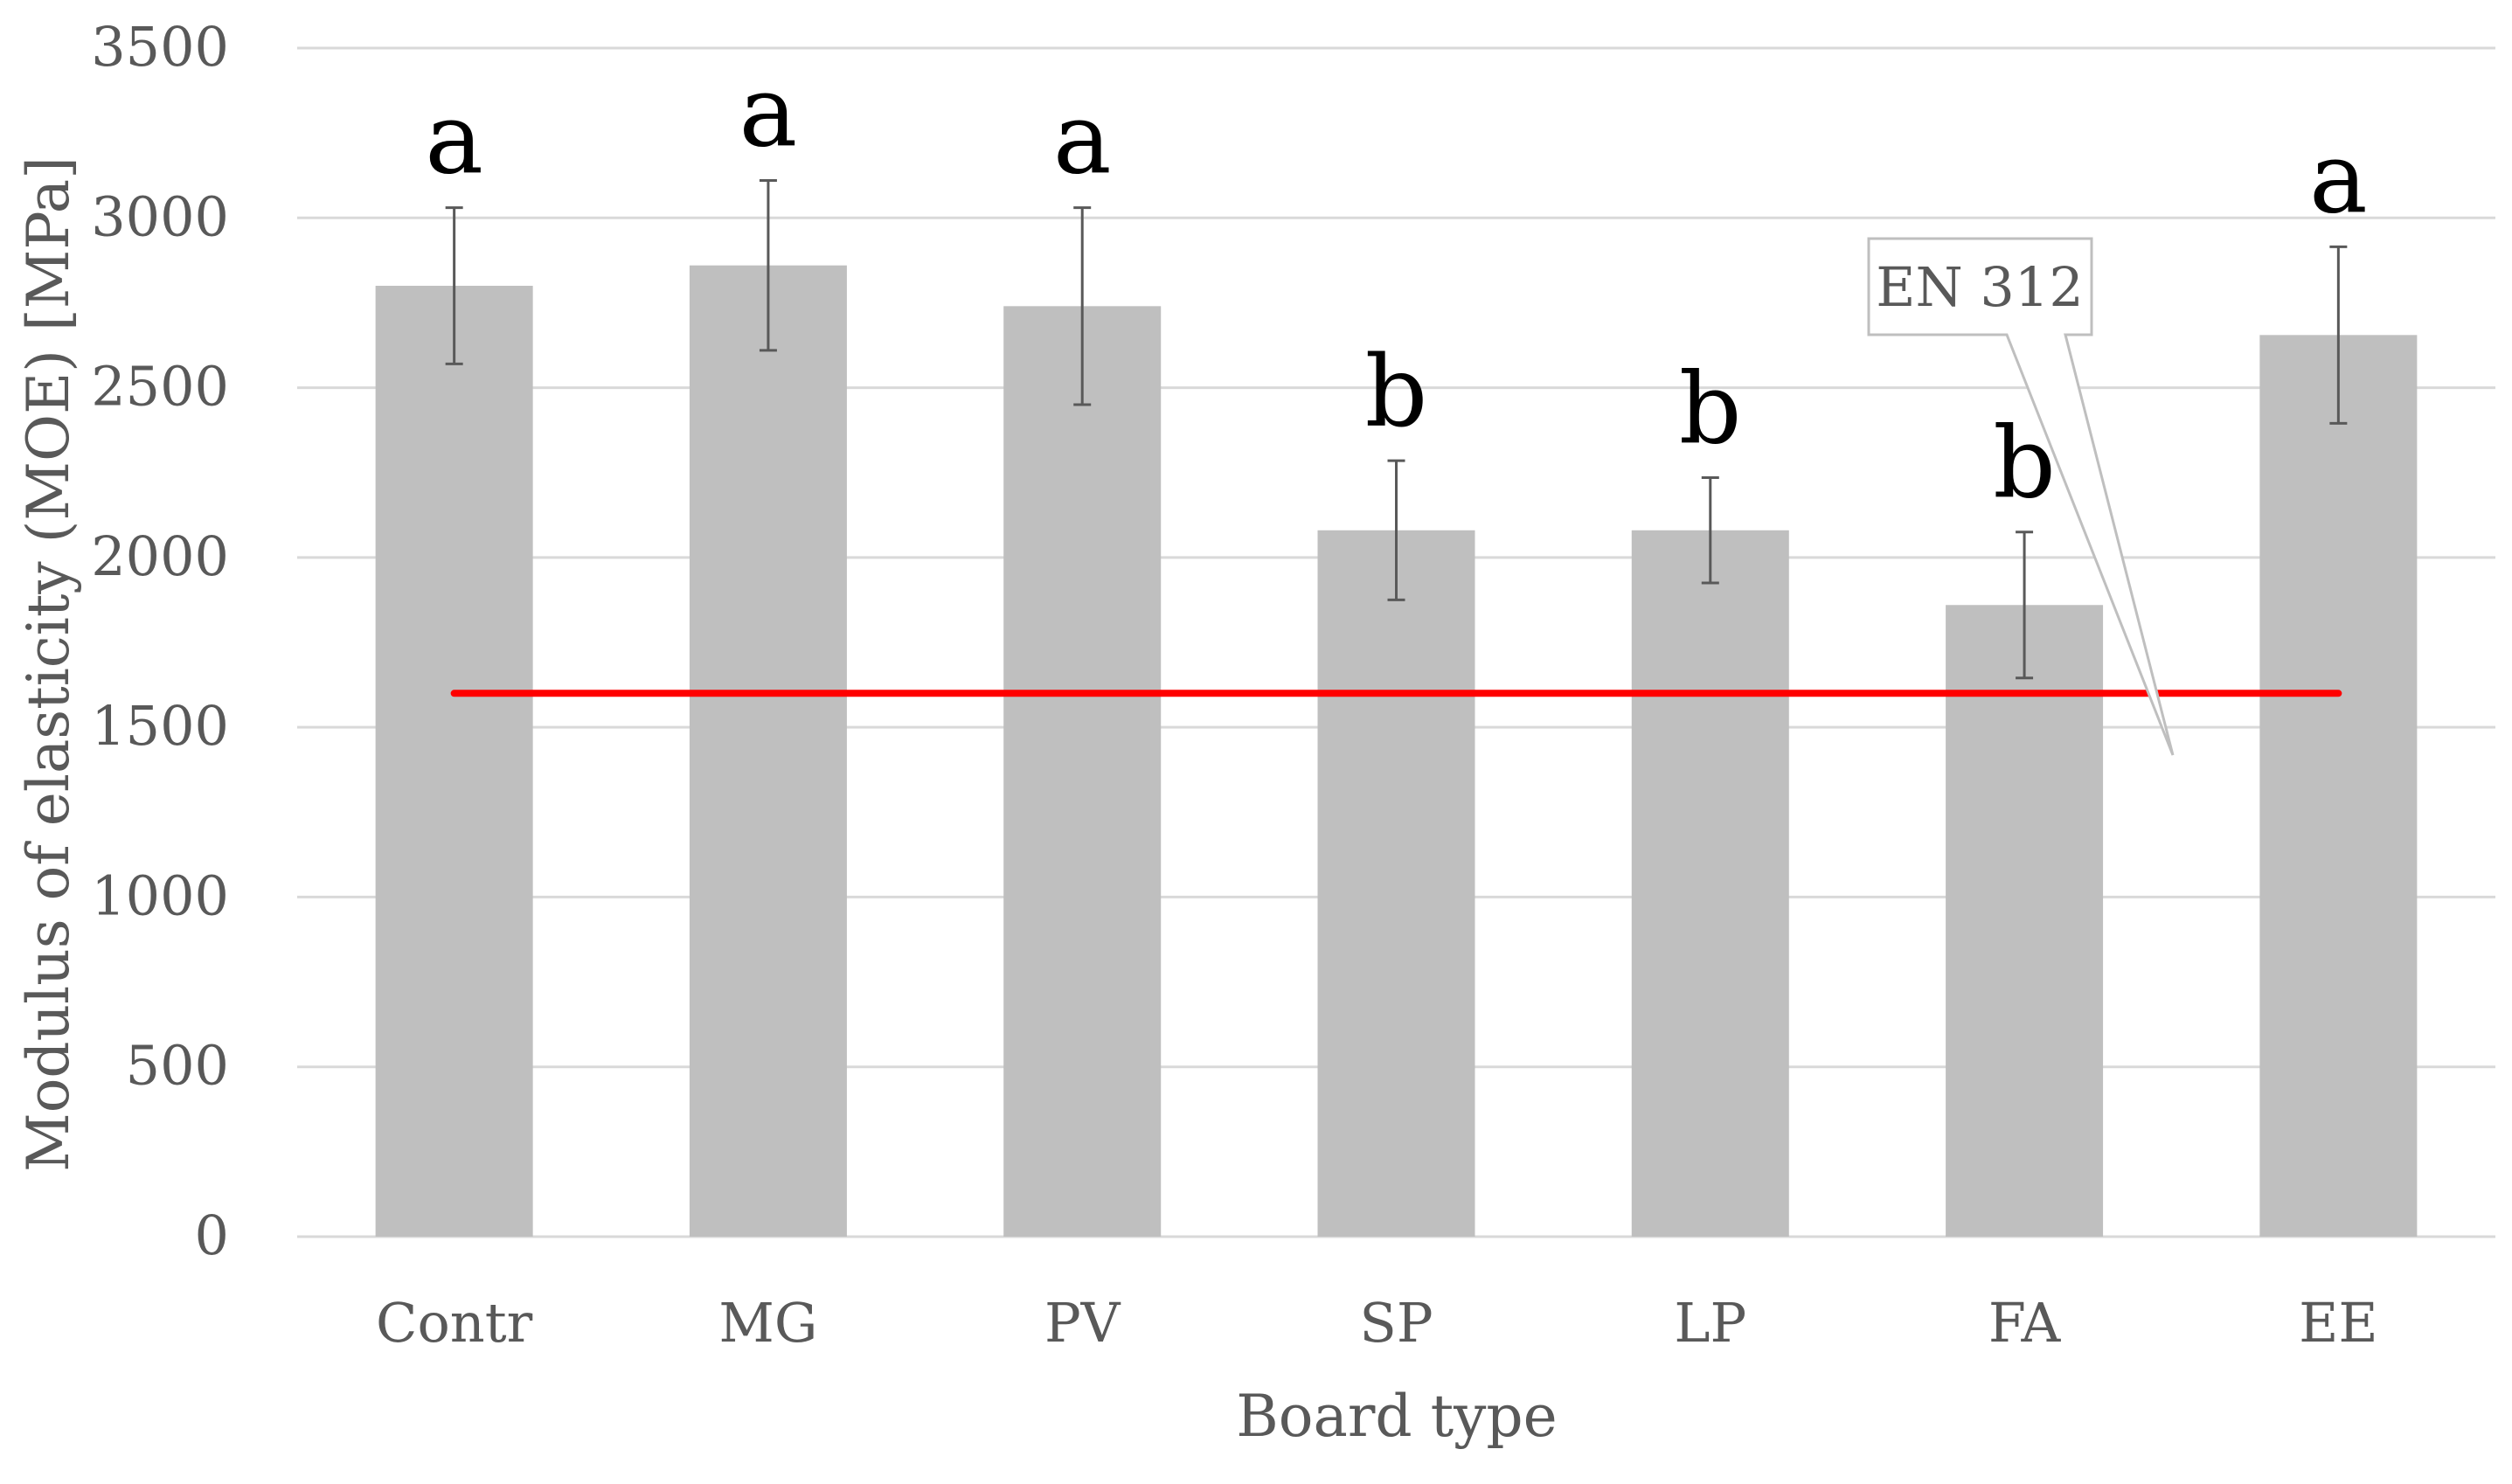  I want to click on y-tick-label: 0, so click(212, 1235).